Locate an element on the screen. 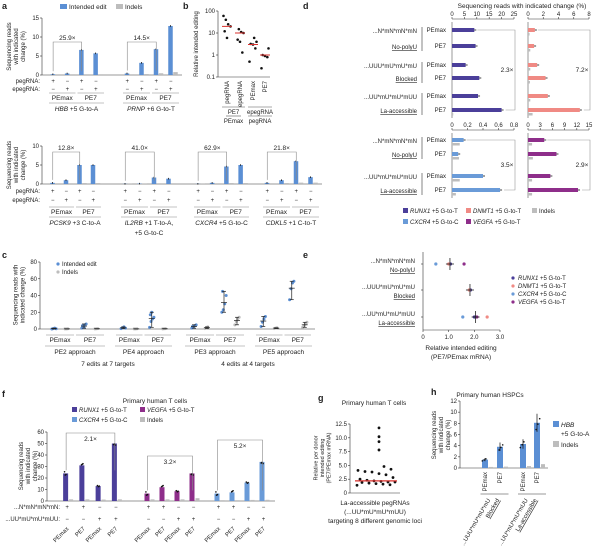 This screenshot has height=557, width=600. fold-change-label: 21.8× is located at coordinates (282, 148).